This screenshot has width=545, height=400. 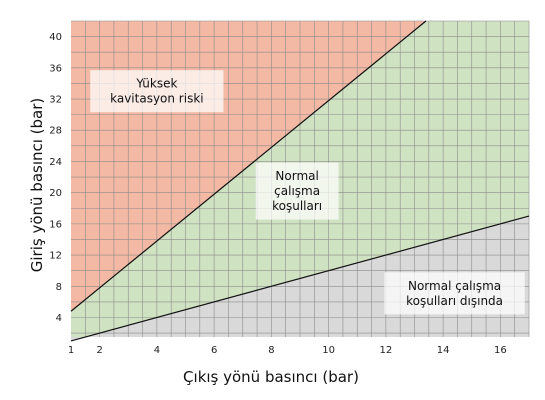 I want to click on region-label-line: Normal, so click(x=296, y=176).